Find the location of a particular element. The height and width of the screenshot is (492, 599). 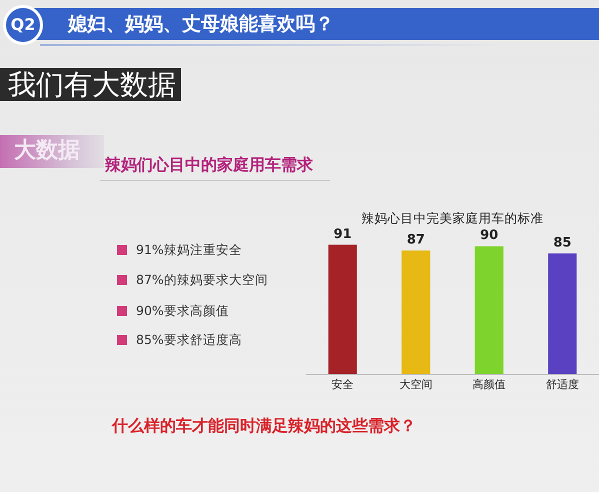

x-tick-label: 大空间 is located at coordinates (415, 385).